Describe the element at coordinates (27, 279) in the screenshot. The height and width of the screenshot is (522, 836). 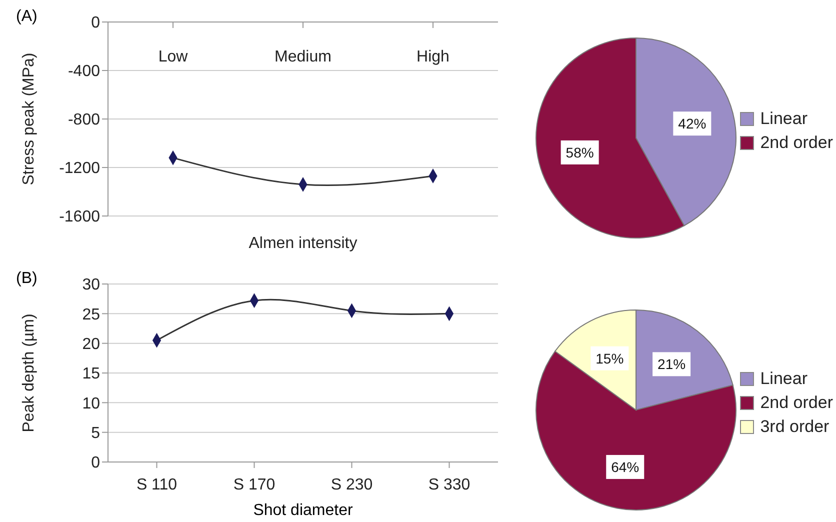
I see `chart-title: (B)` at that location.